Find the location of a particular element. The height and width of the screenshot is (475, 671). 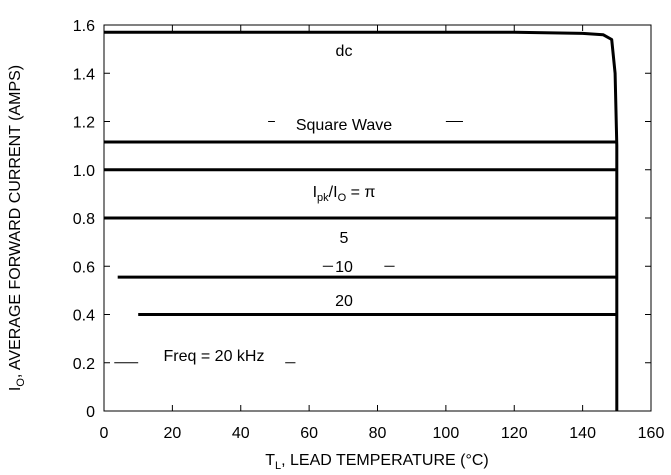

y-tick-label: 1.6 is located at coordinates (84, 26).